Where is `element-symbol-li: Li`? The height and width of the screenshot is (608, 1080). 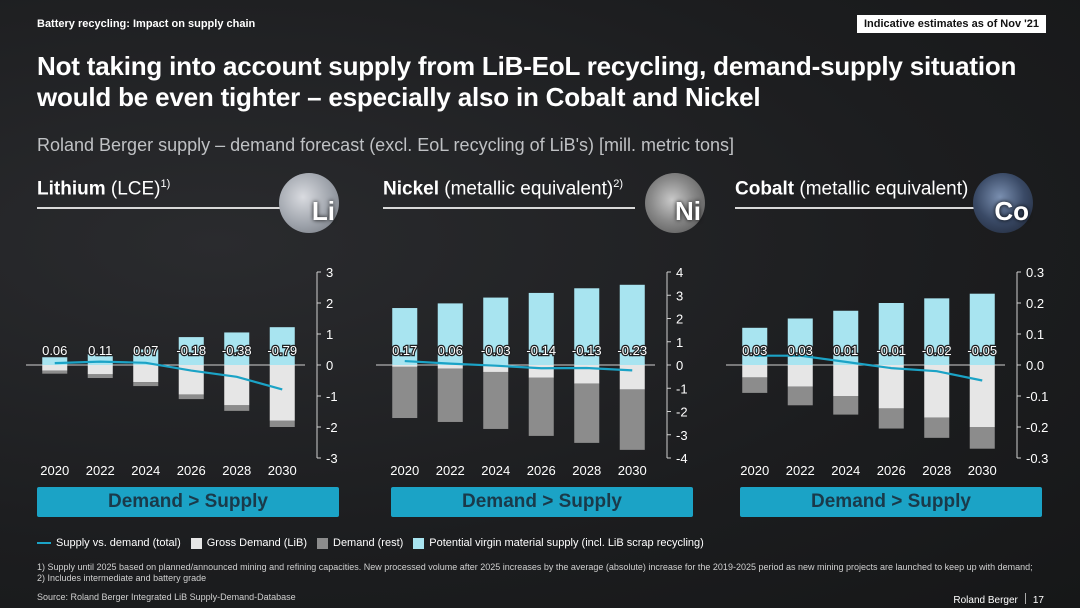
element-symbol-li: Li is located at coordinates (323, 211).